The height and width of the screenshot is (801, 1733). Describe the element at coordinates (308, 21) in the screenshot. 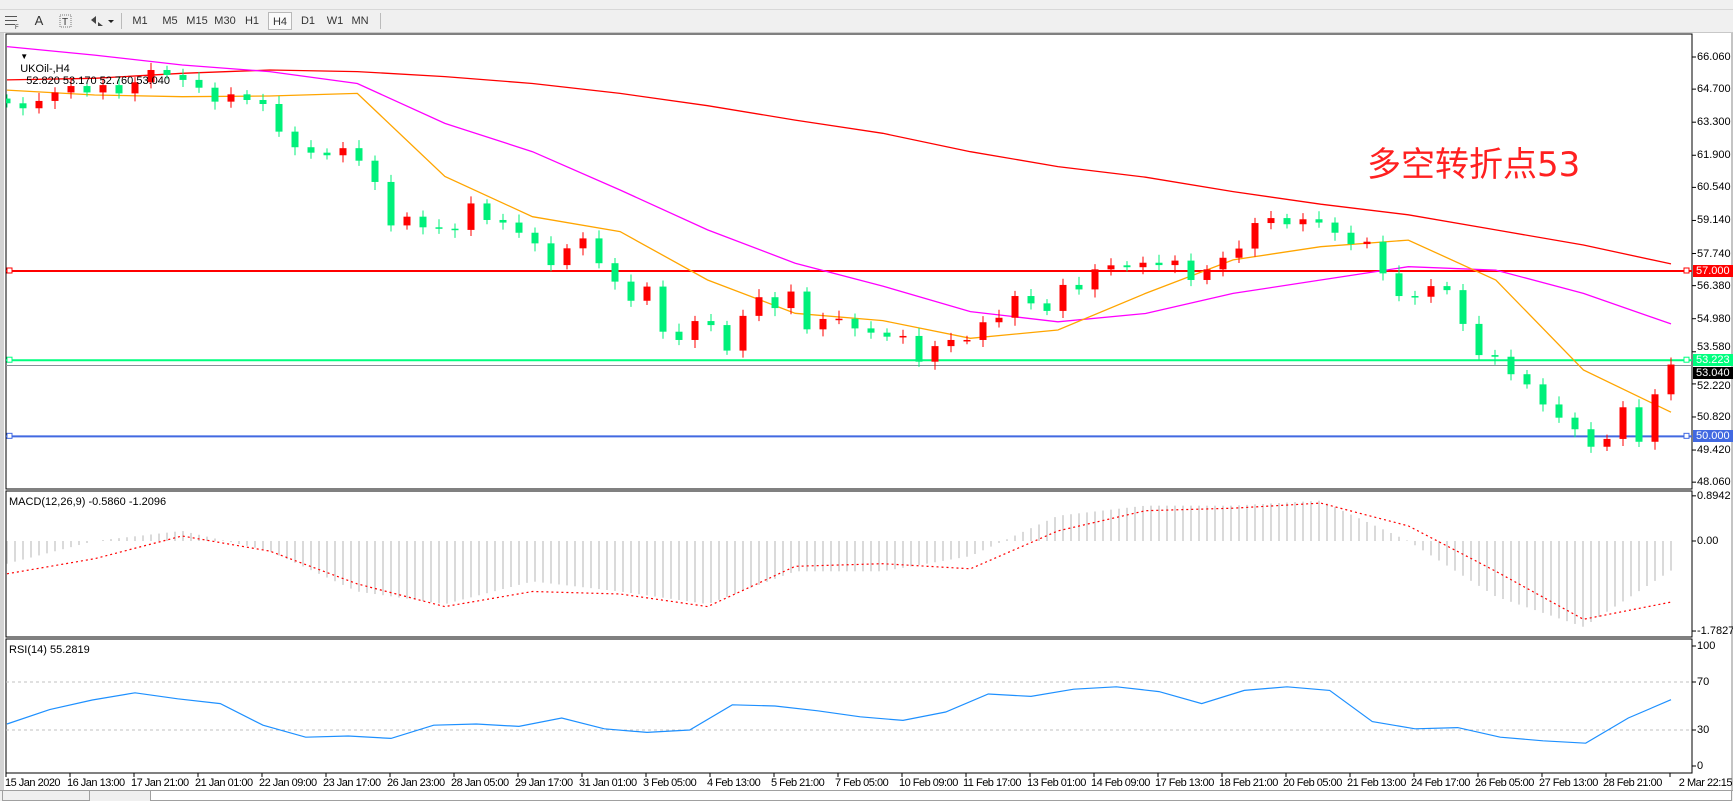

I see `timeframe-d1-button: D1` at that location.